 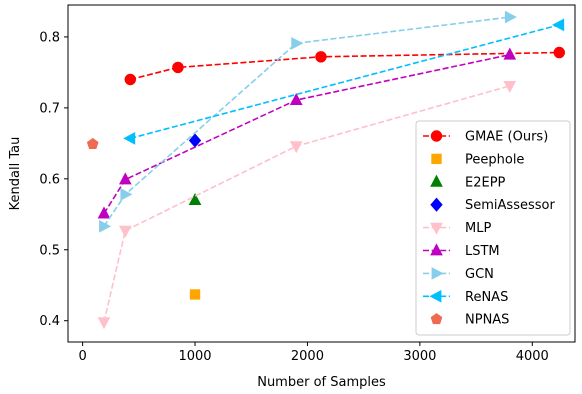 What do you see at coordinates (49, 321) in the screenshot?
I see `y-tick-label: 0.4` at bounding box center [49, 321].